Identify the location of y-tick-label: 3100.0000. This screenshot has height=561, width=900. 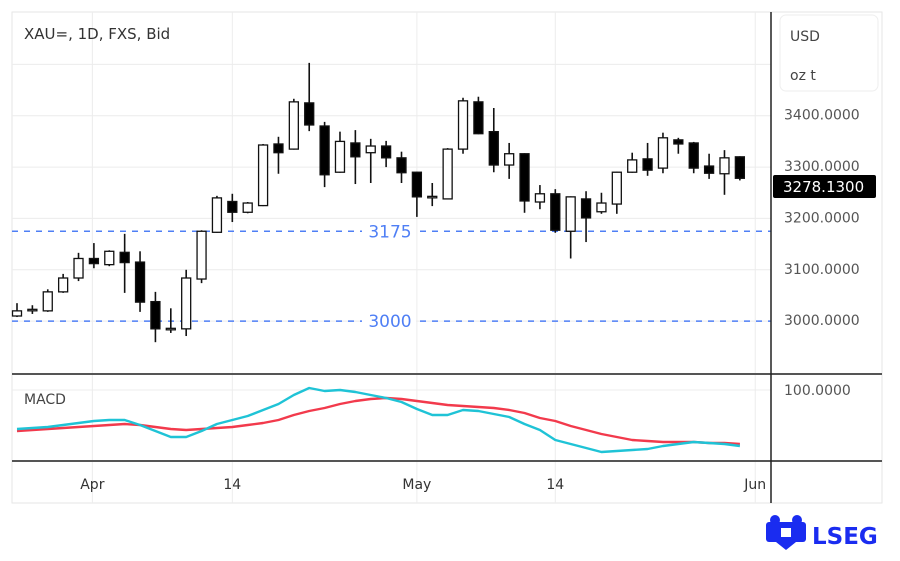
(822, 270).